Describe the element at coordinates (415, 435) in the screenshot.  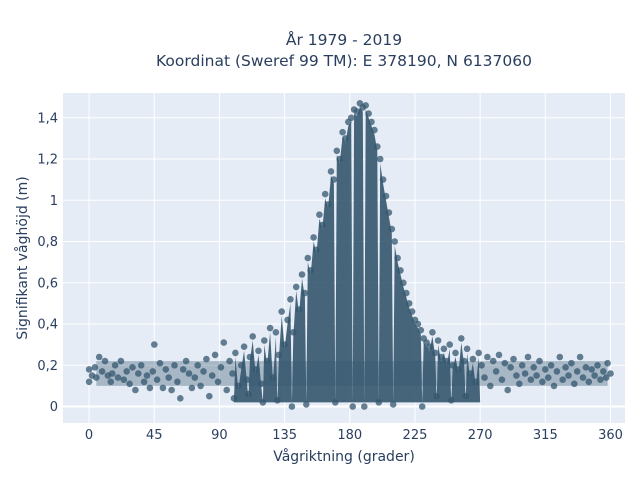
I see `x-tick-label: 225` at that location.